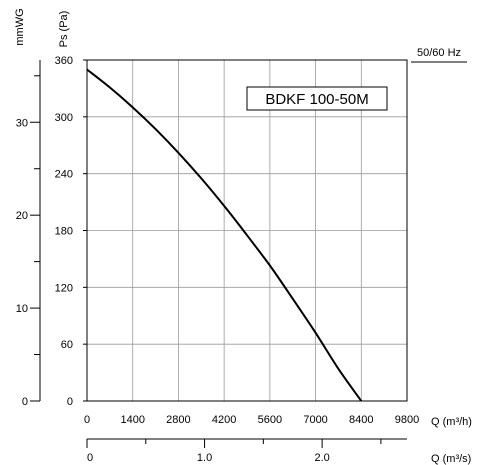  What do you see at coordinates (64, 232) in the screenshot?
I see `pa-tick-label: 180` at bounding box center [64, 232].